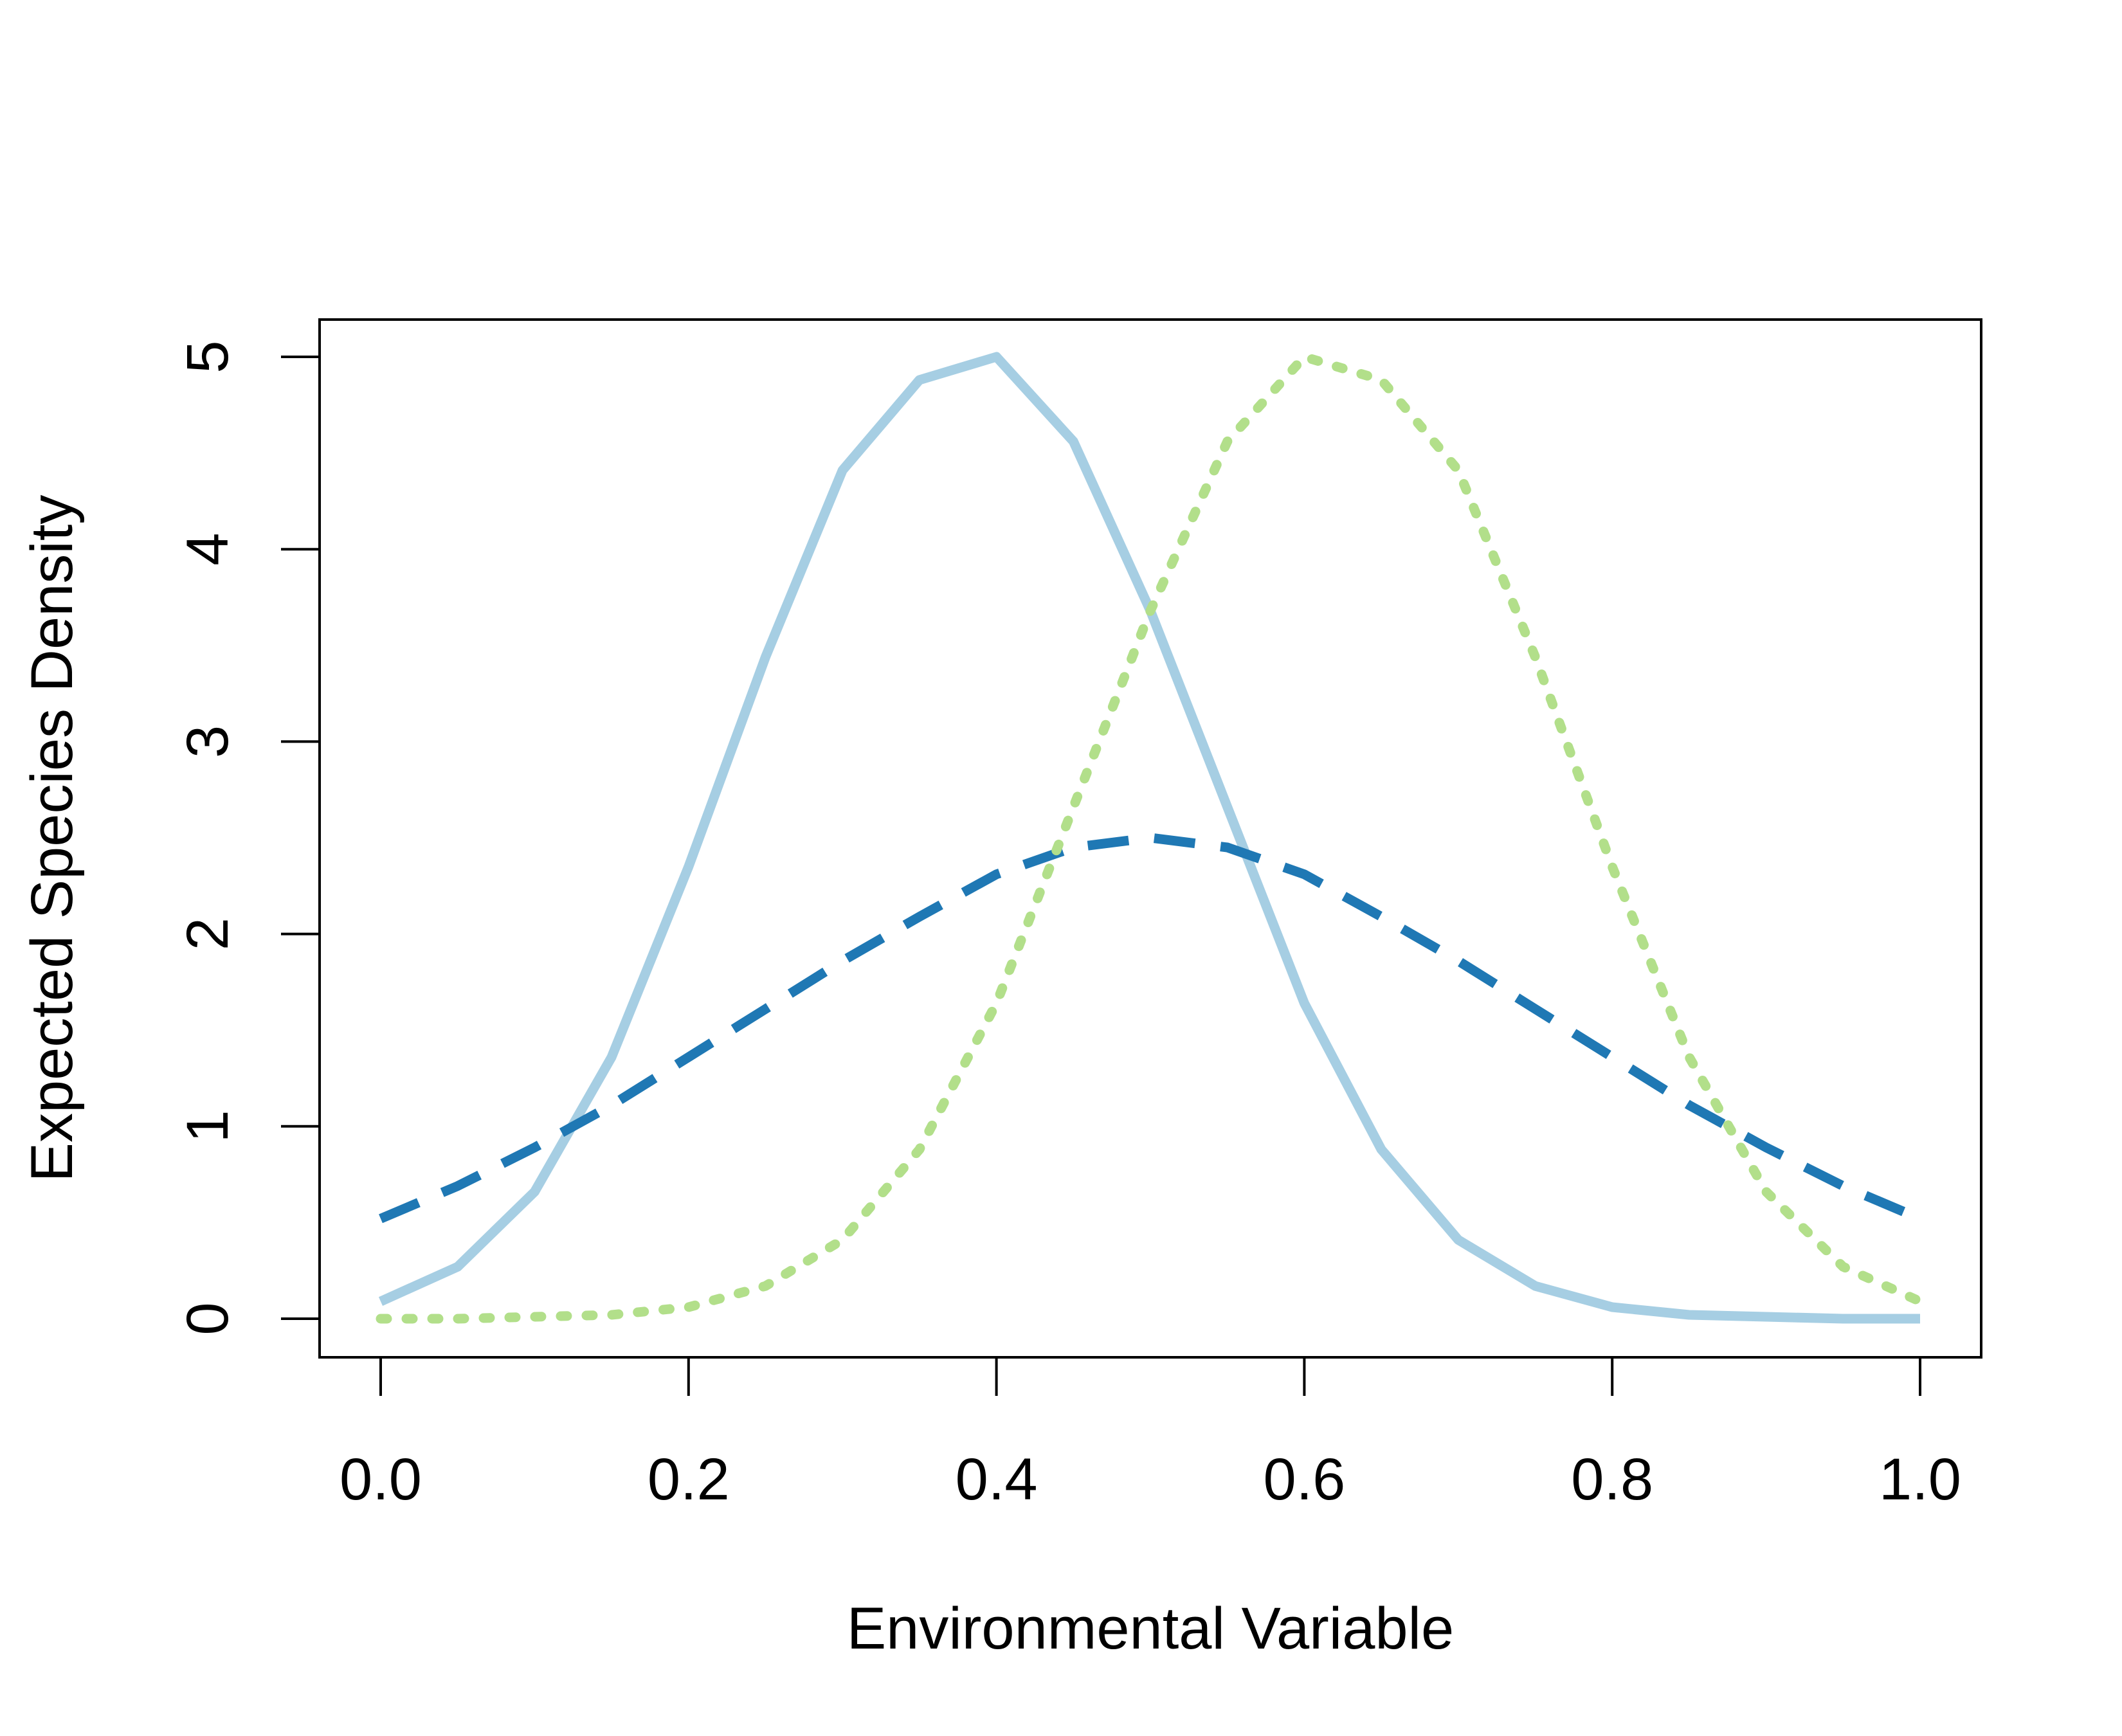 This screenshot has width=2122, height=1736. What do you see at coordinates (207, 1126) in the screenshot?
I see `y-tick-label: 1` at bounding box center [207, 1126].